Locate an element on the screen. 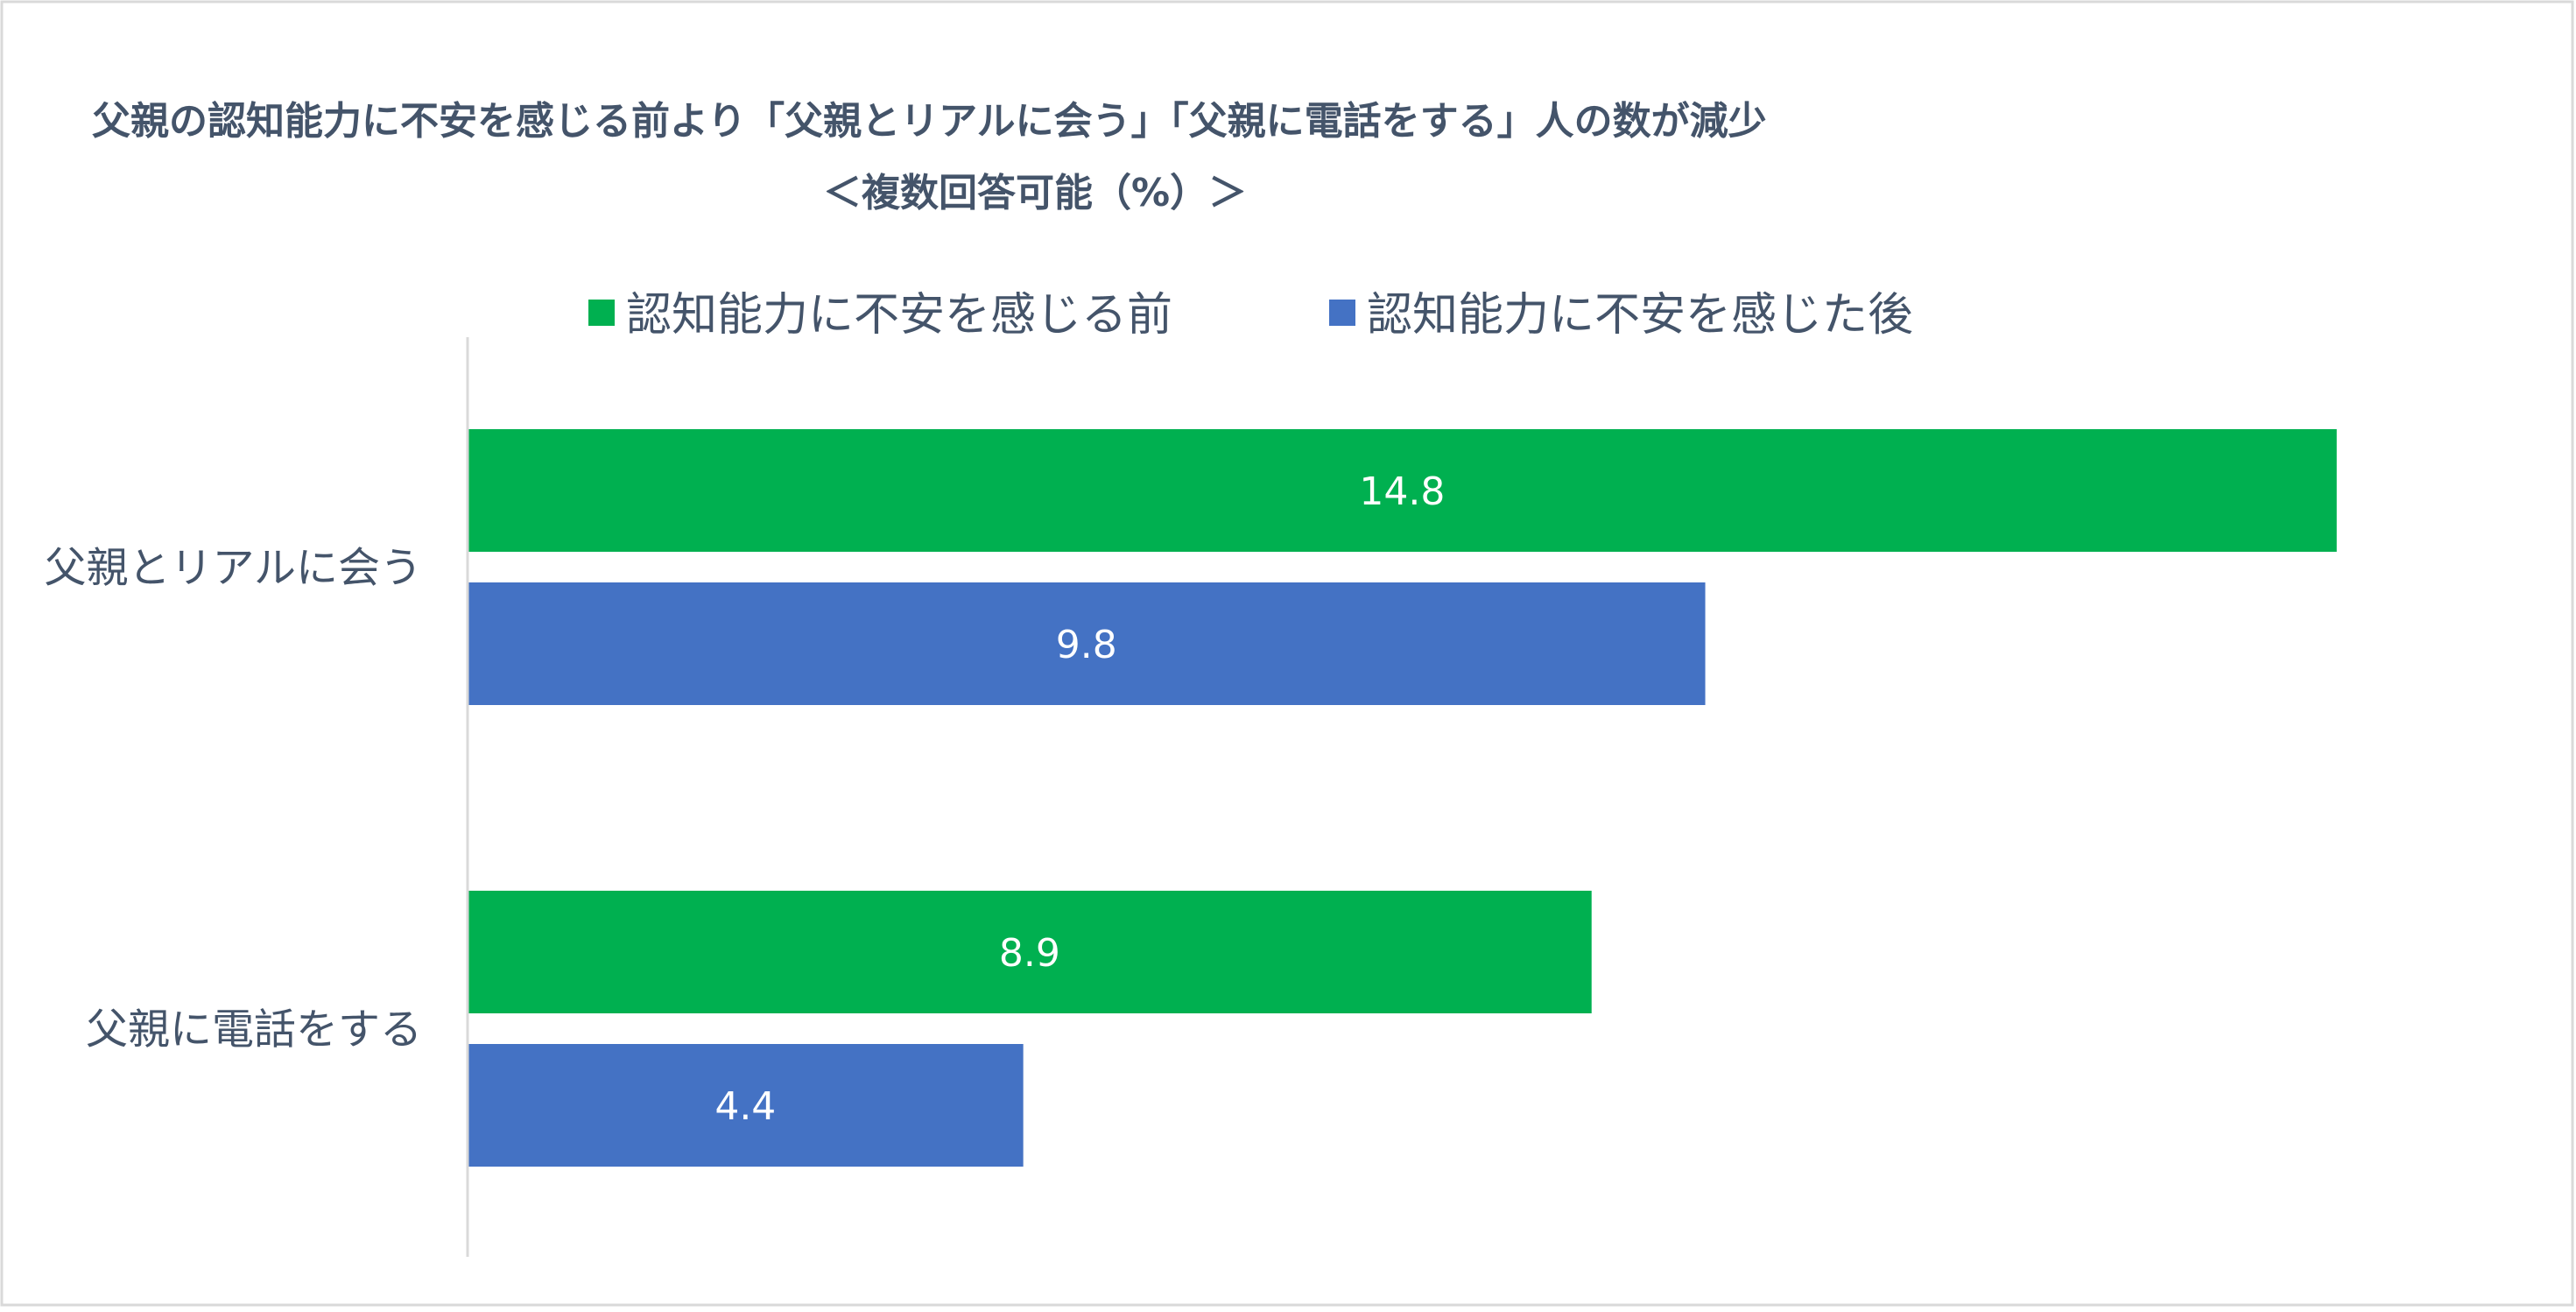 The width and height of the screenshot is (2576, 1312). chart-subtitle: ＜複数回答可能（%）＞ is located at coordinates (1035, 193).